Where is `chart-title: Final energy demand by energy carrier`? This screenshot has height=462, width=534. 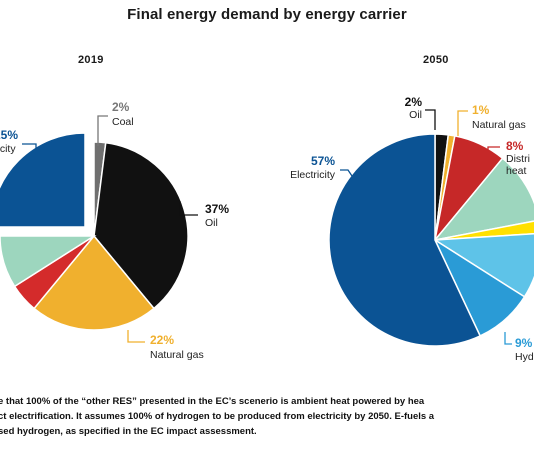 chart-title: Final energy demand by energy carrier is located at coordinates (267, 14).